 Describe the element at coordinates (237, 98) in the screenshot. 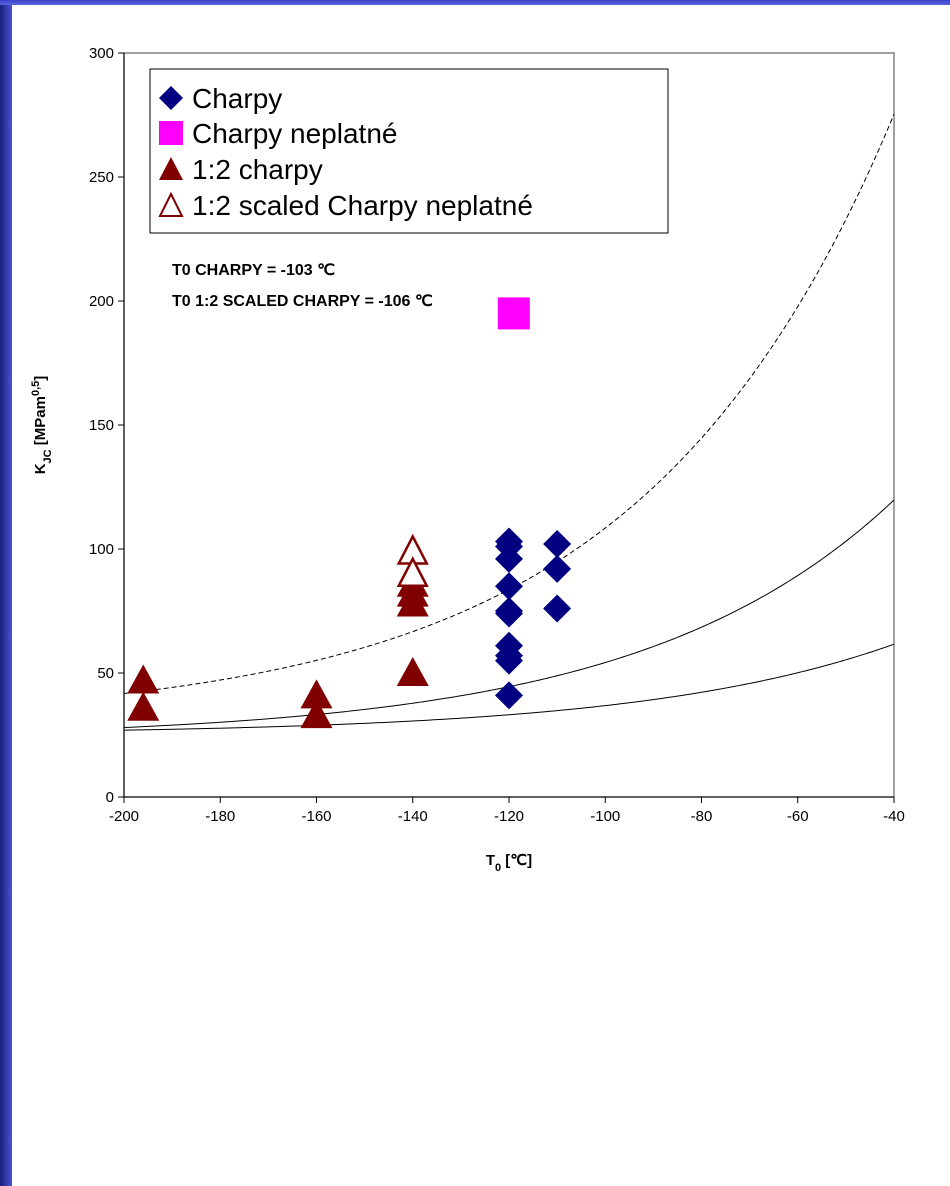

I see `legend-label-charpy: Charpy` at that location.